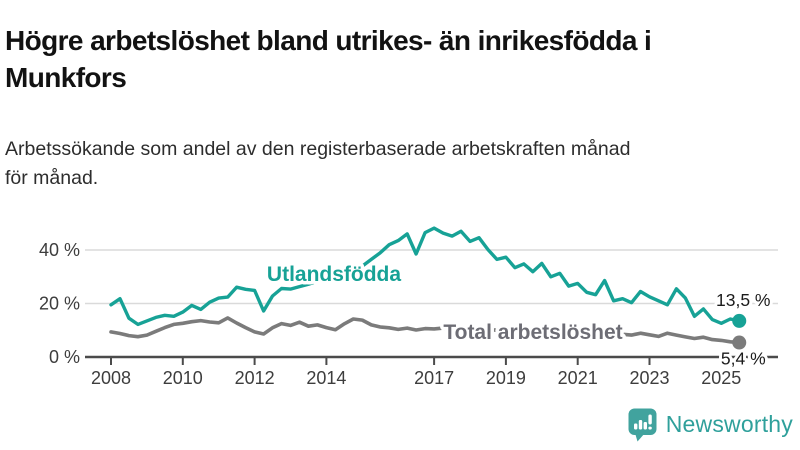 This screenshot has height=450, width=800. What do you see at coordinates (642, 425) in the screenshot?
I see `bar-chart-speech-bubble-icon` at bounding box center [642, 425].